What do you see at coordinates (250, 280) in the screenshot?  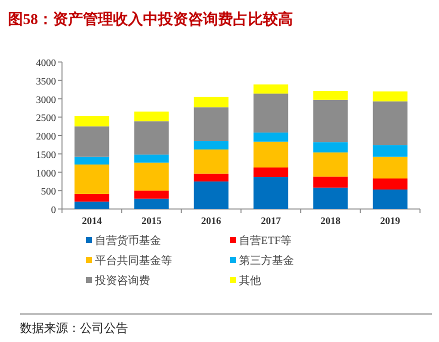 I see `legend-label: 其他` at bounding box center [250, 280].